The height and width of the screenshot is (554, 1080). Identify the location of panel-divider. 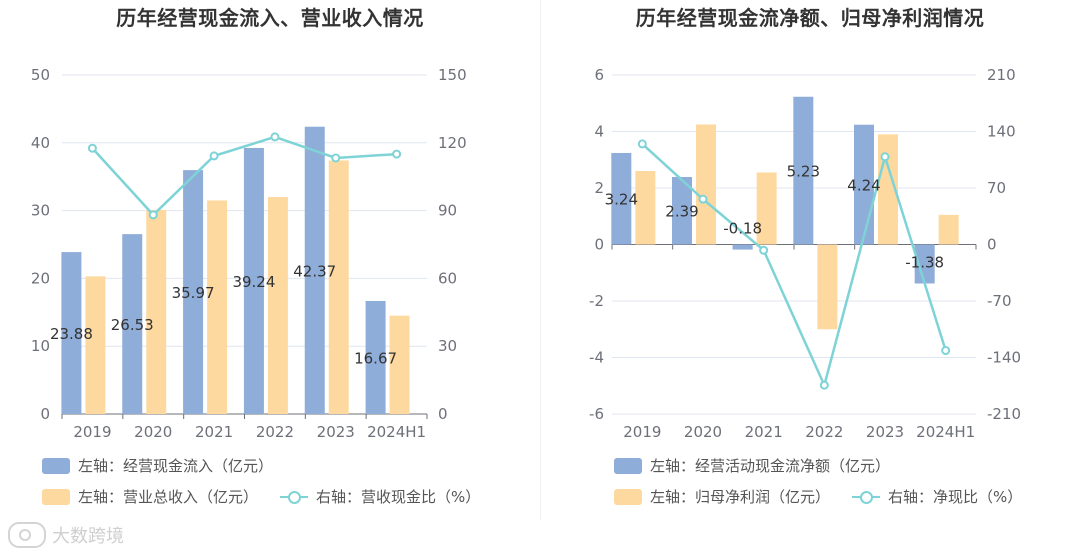
(540, 260).